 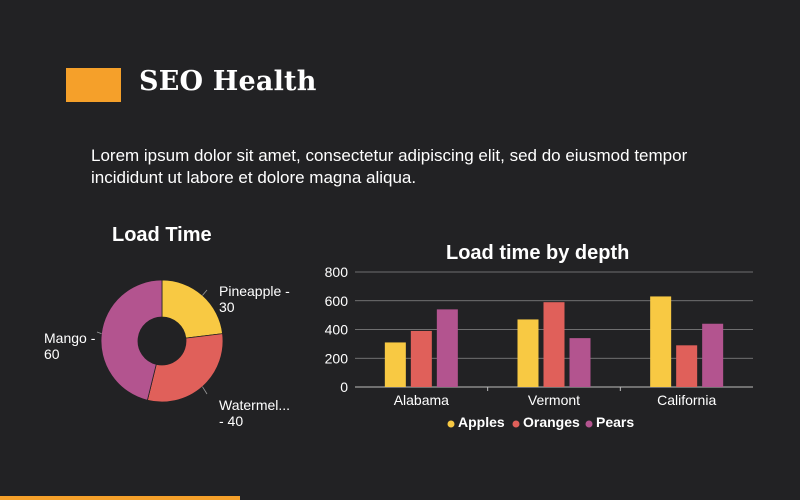 What do you see at coordinates (344, 387) in the screenshot?
I see `y-tick-label: 0` at bounding box center [344, 387].